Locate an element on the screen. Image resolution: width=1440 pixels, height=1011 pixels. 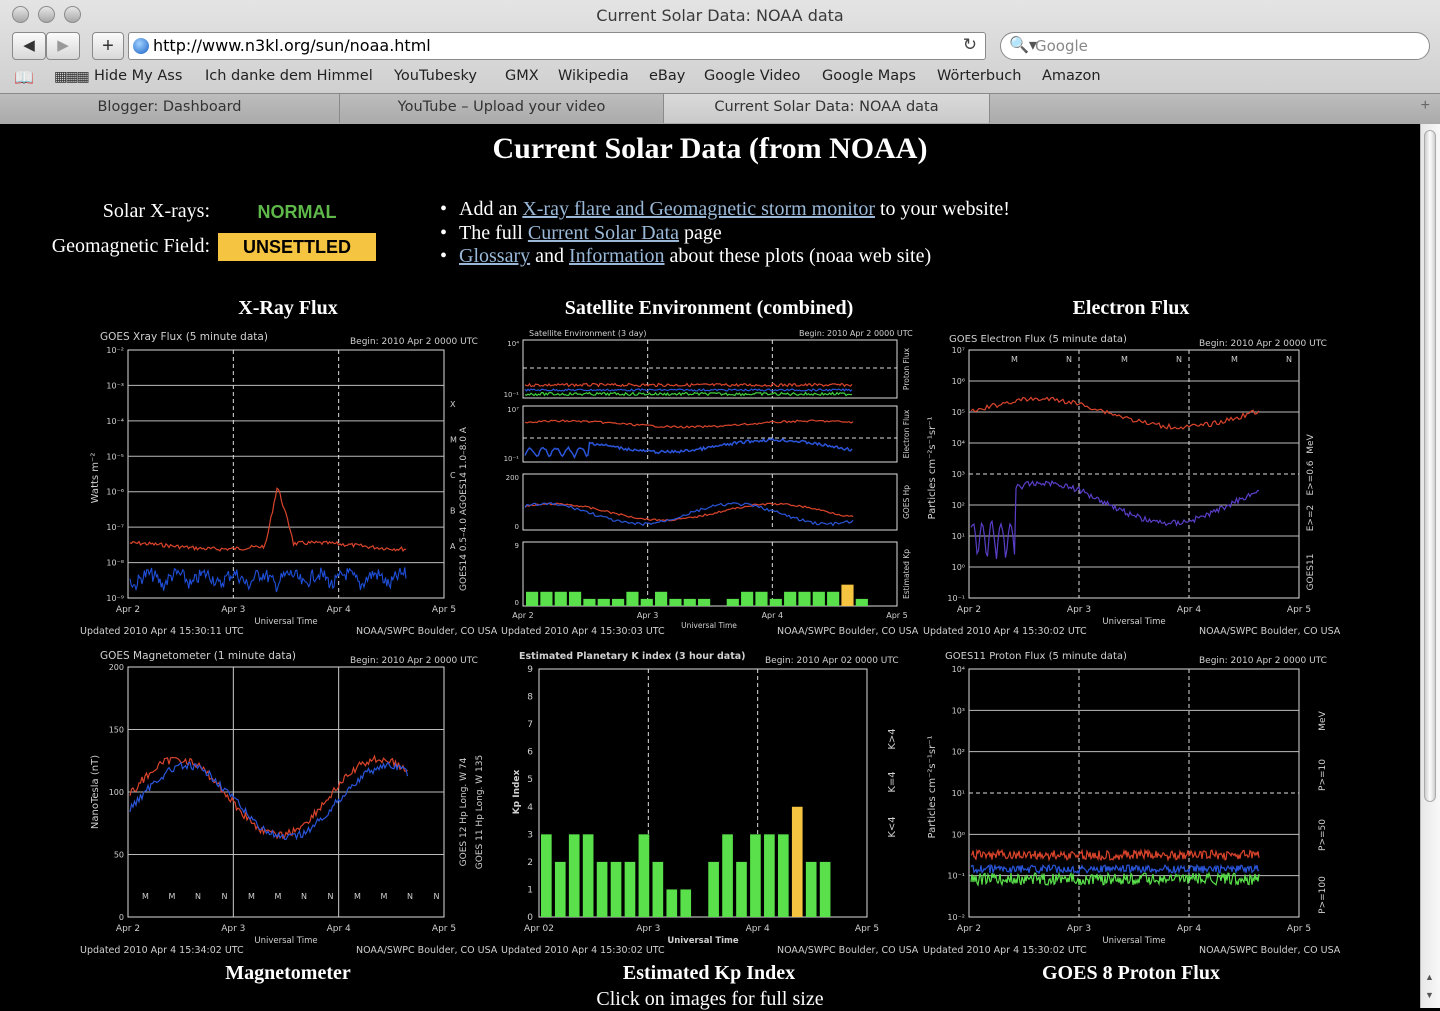
xray-status-label: Solar X-rays: is located at coordinates (156, 211).